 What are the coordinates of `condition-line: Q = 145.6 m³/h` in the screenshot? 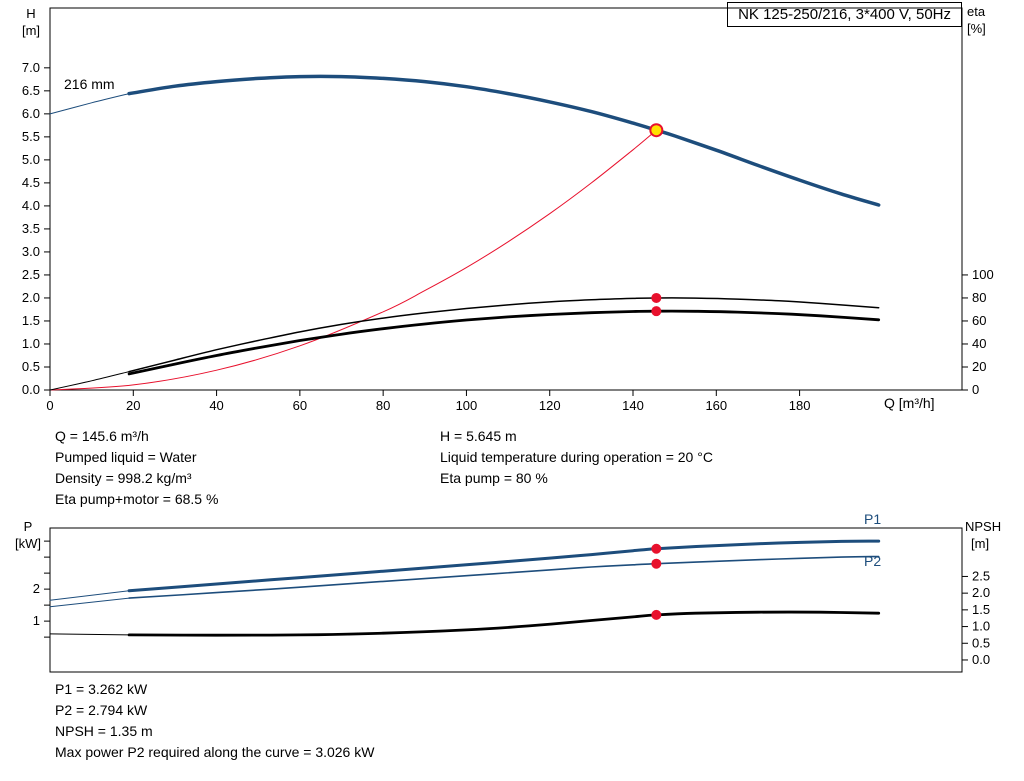 It's located at (102, 436).